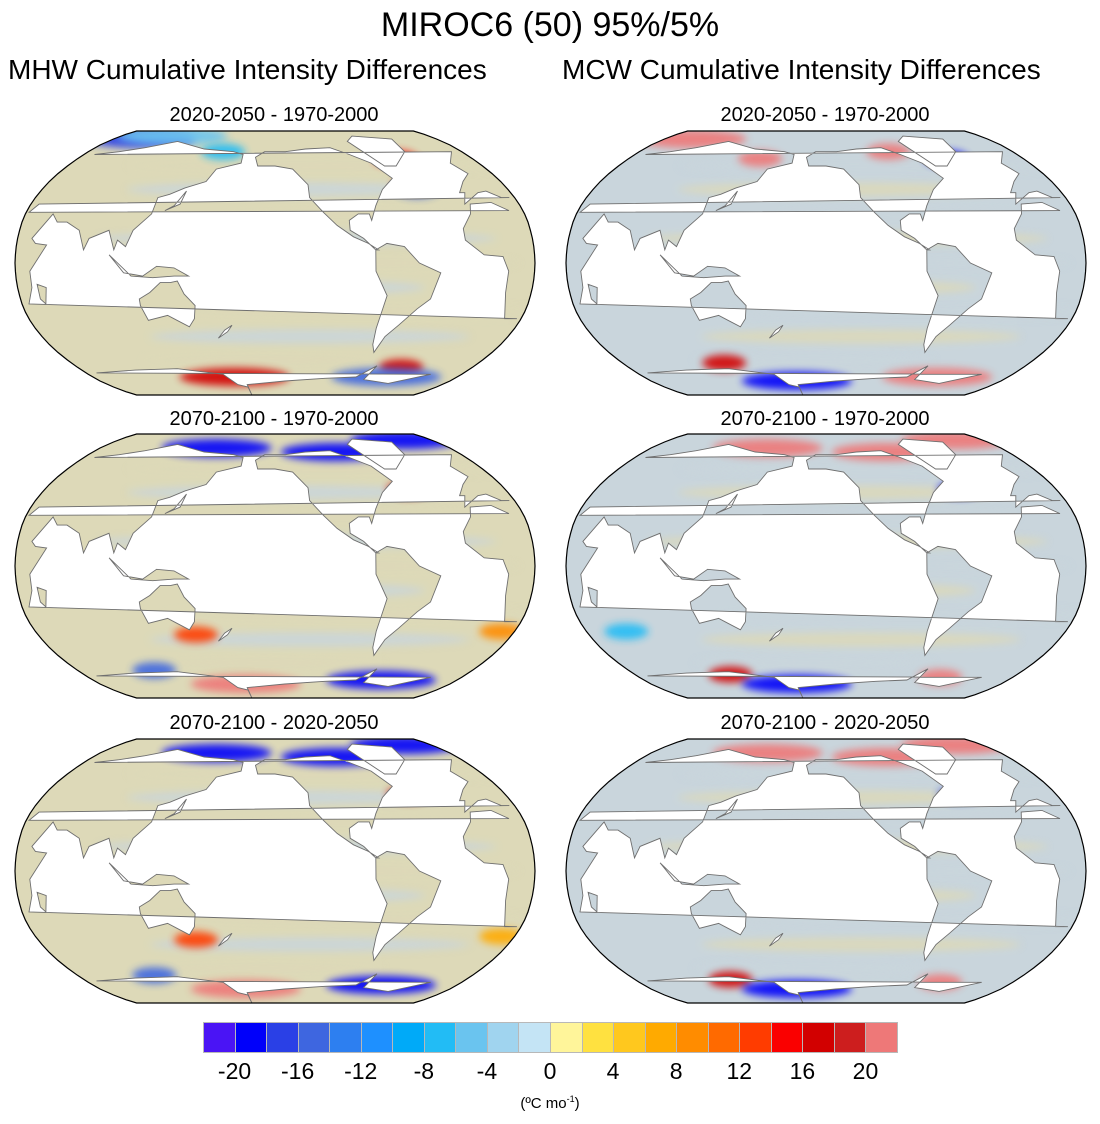 The height and width of the screenshot is (1124, 1100). What do you see at coordinates (550, 1103) in the screenshot?
I see `colorbar-units: (ºC mo-1)` at bounding box center [550, 1103].